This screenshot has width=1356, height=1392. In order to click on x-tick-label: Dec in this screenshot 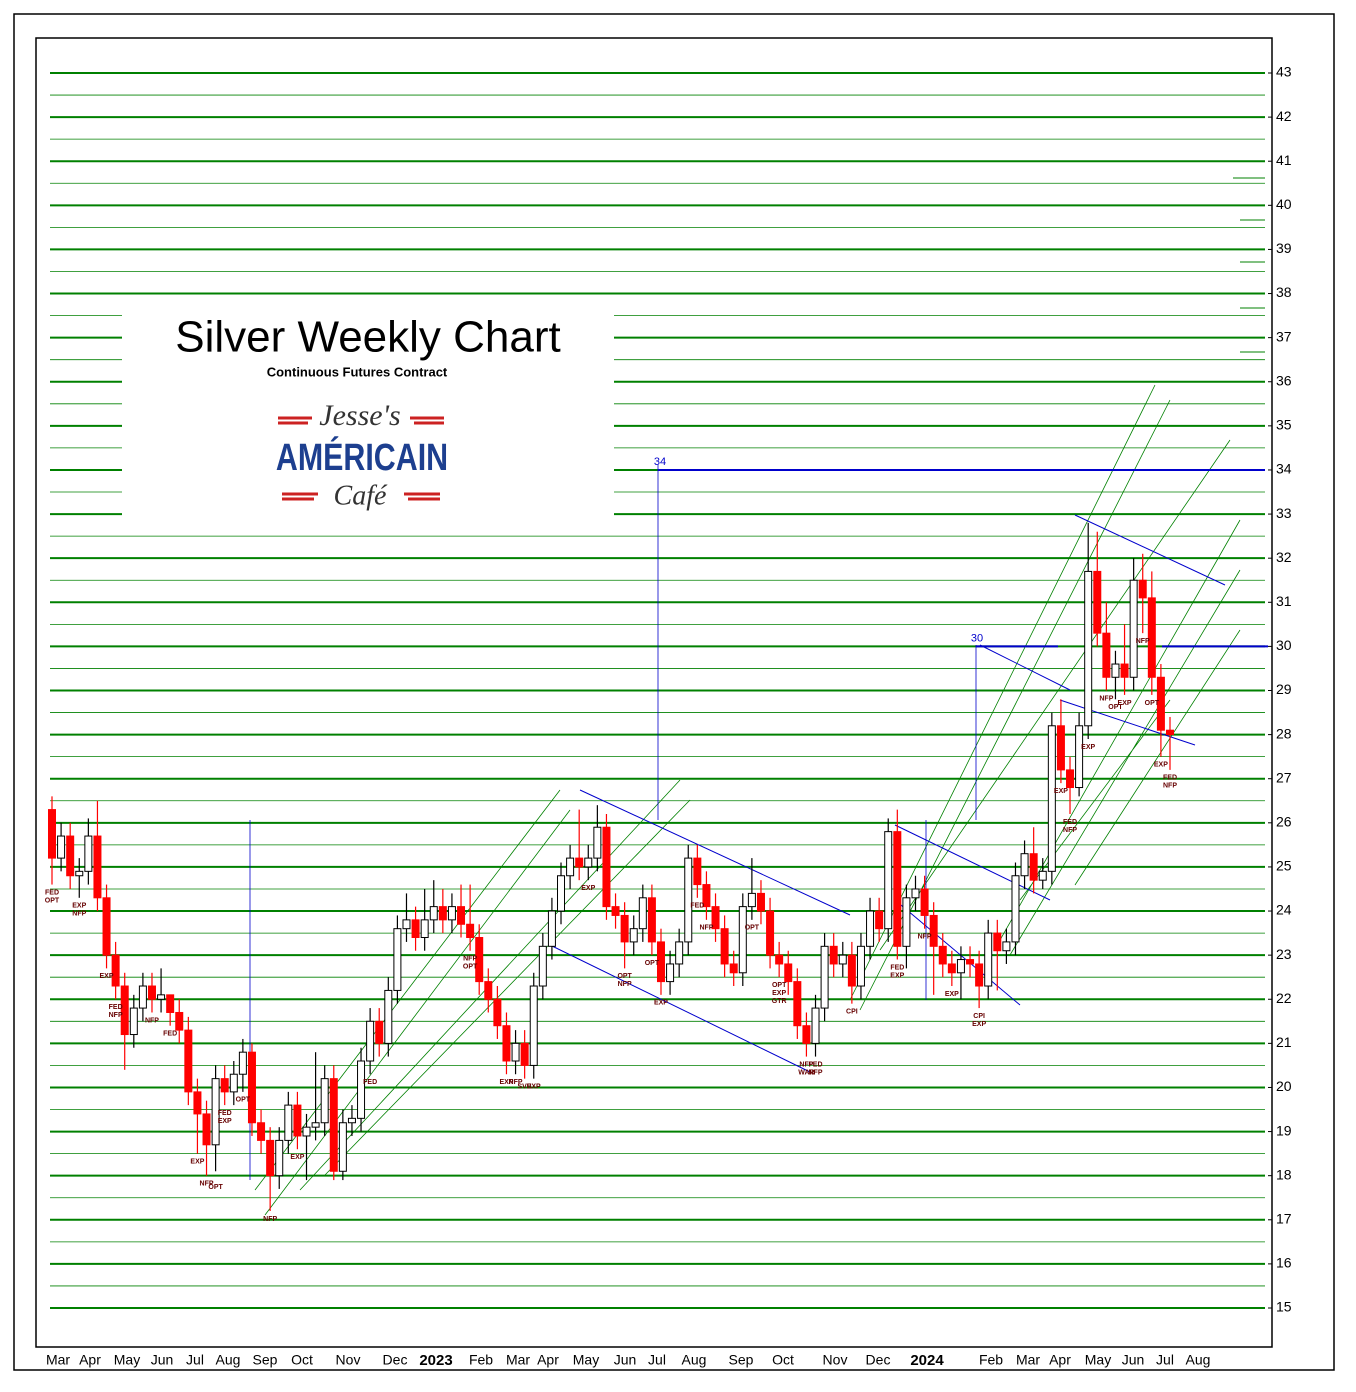, I will do `click(395, 1360)`.